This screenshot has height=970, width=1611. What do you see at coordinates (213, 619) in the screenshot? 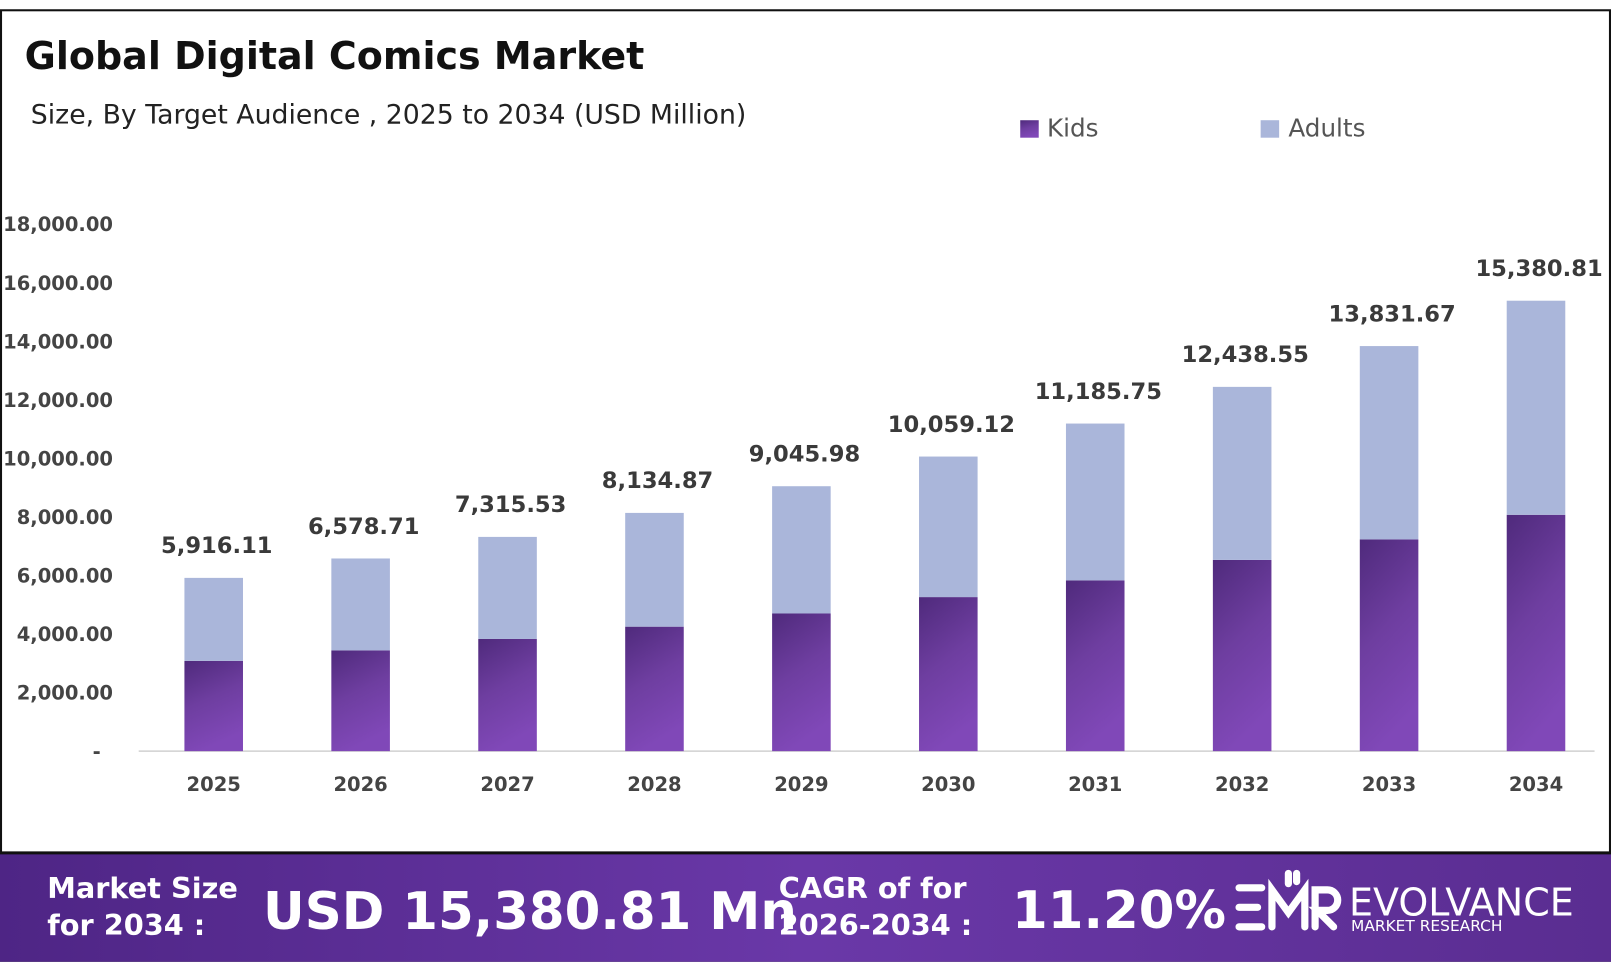
I see `bar-adults-2025` at bounding box center [213, 619].